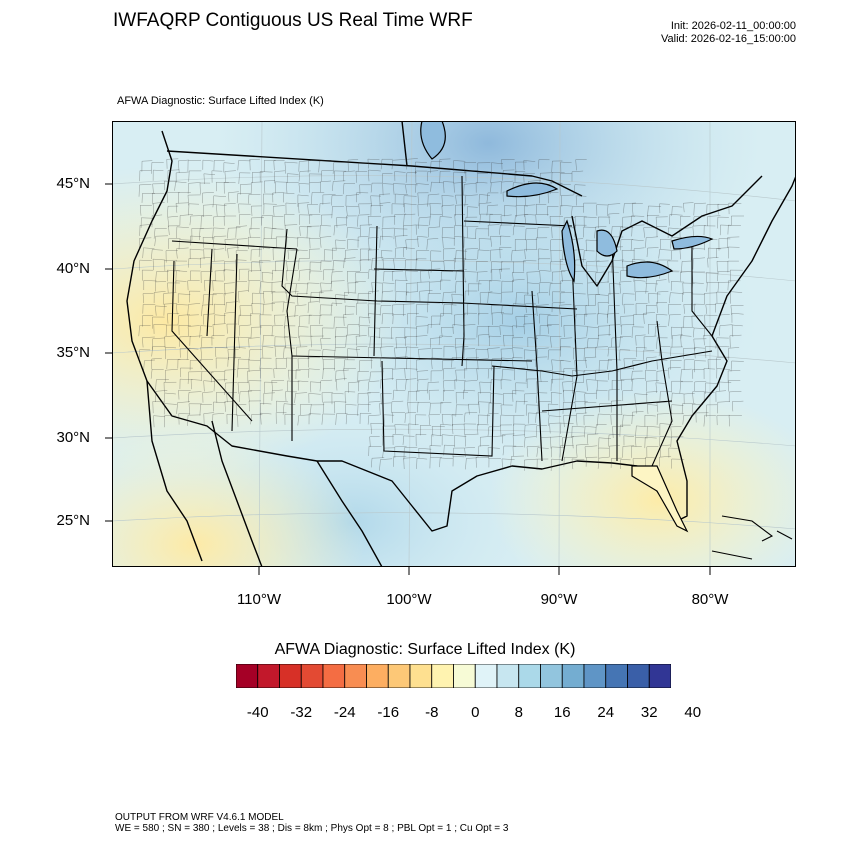 Image resolution: width=850 pixels, height=850 pixels. What do you see at coordinates (259, 599) in the screenshot?
I see `lon-label-110w: 110°W` at bounding box center [259, 599].